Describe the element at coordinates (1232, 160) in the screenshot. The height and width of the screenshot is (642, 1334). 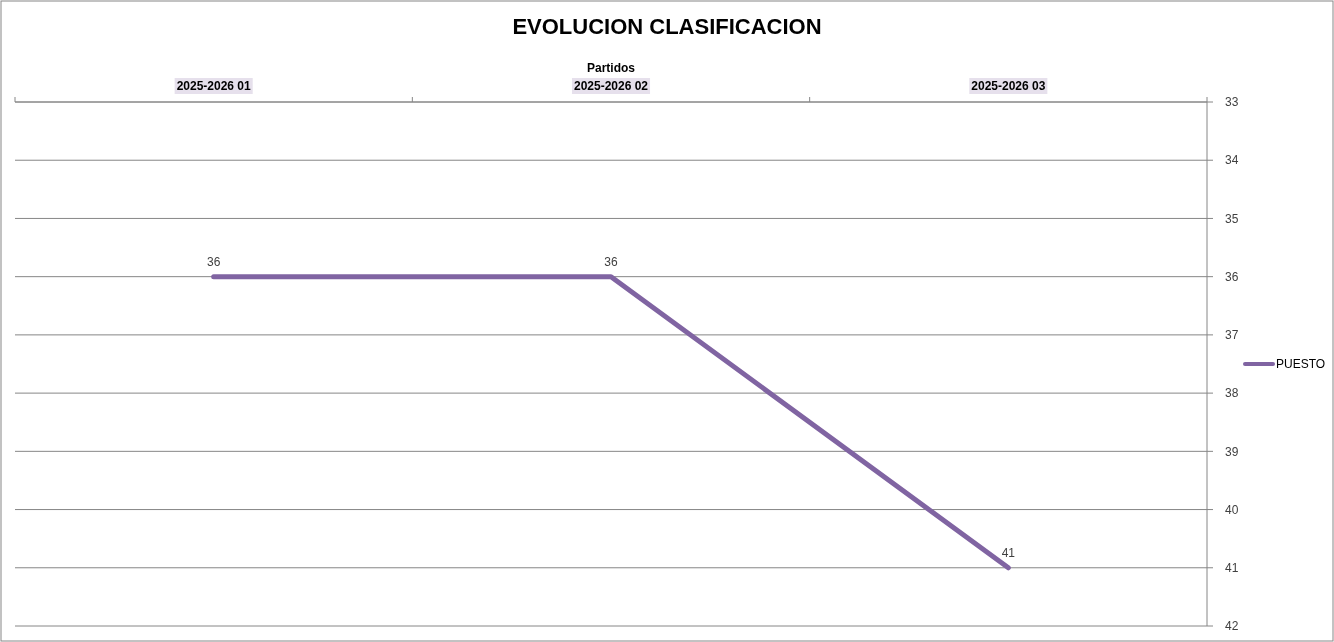
I see `y-tick-label: 34` at that location.